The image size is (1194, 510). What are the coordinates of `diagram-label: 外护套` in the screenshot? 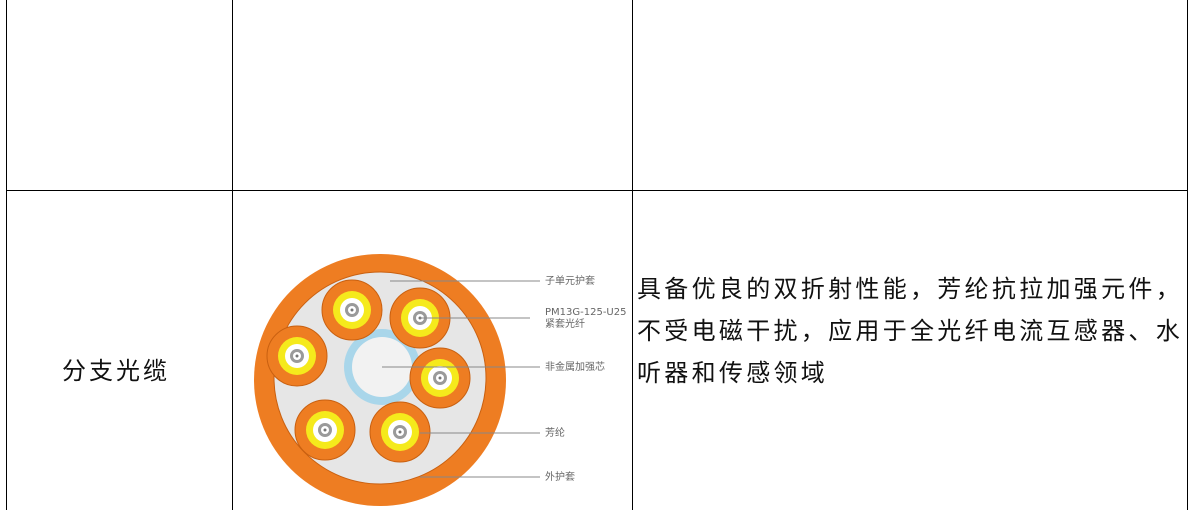 It's located at (560, 476).